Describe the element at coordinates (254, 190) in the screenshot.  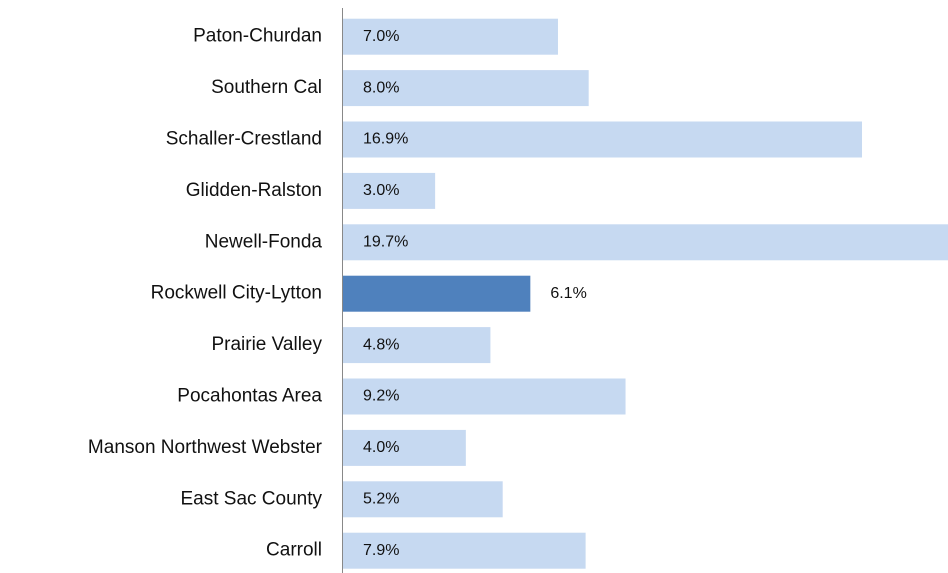
I see `category-label: Glidden-Ralston` at that location.